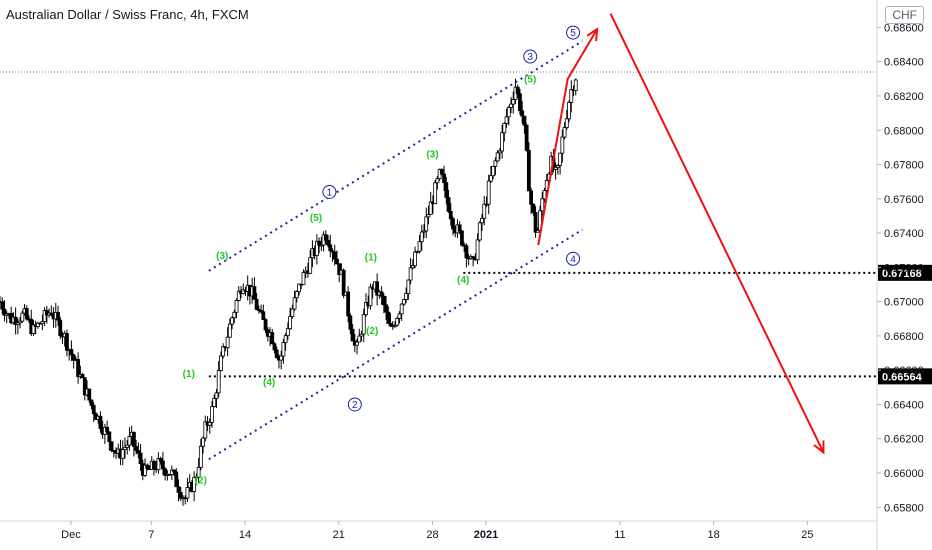 The image size is (932, 550). I want to click on x-tick-label: 25, so click(807, 535).